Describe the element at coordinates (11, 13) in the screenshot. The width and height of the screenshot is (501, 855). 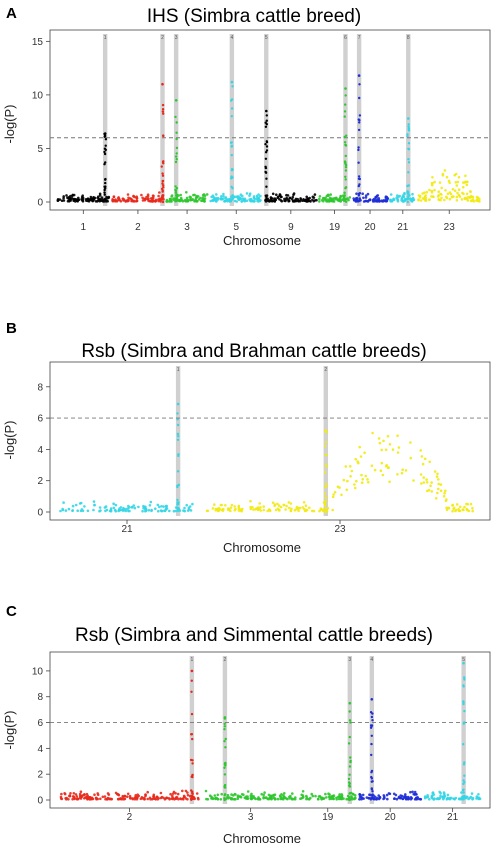
I see `panel-label-a: A` at that location.